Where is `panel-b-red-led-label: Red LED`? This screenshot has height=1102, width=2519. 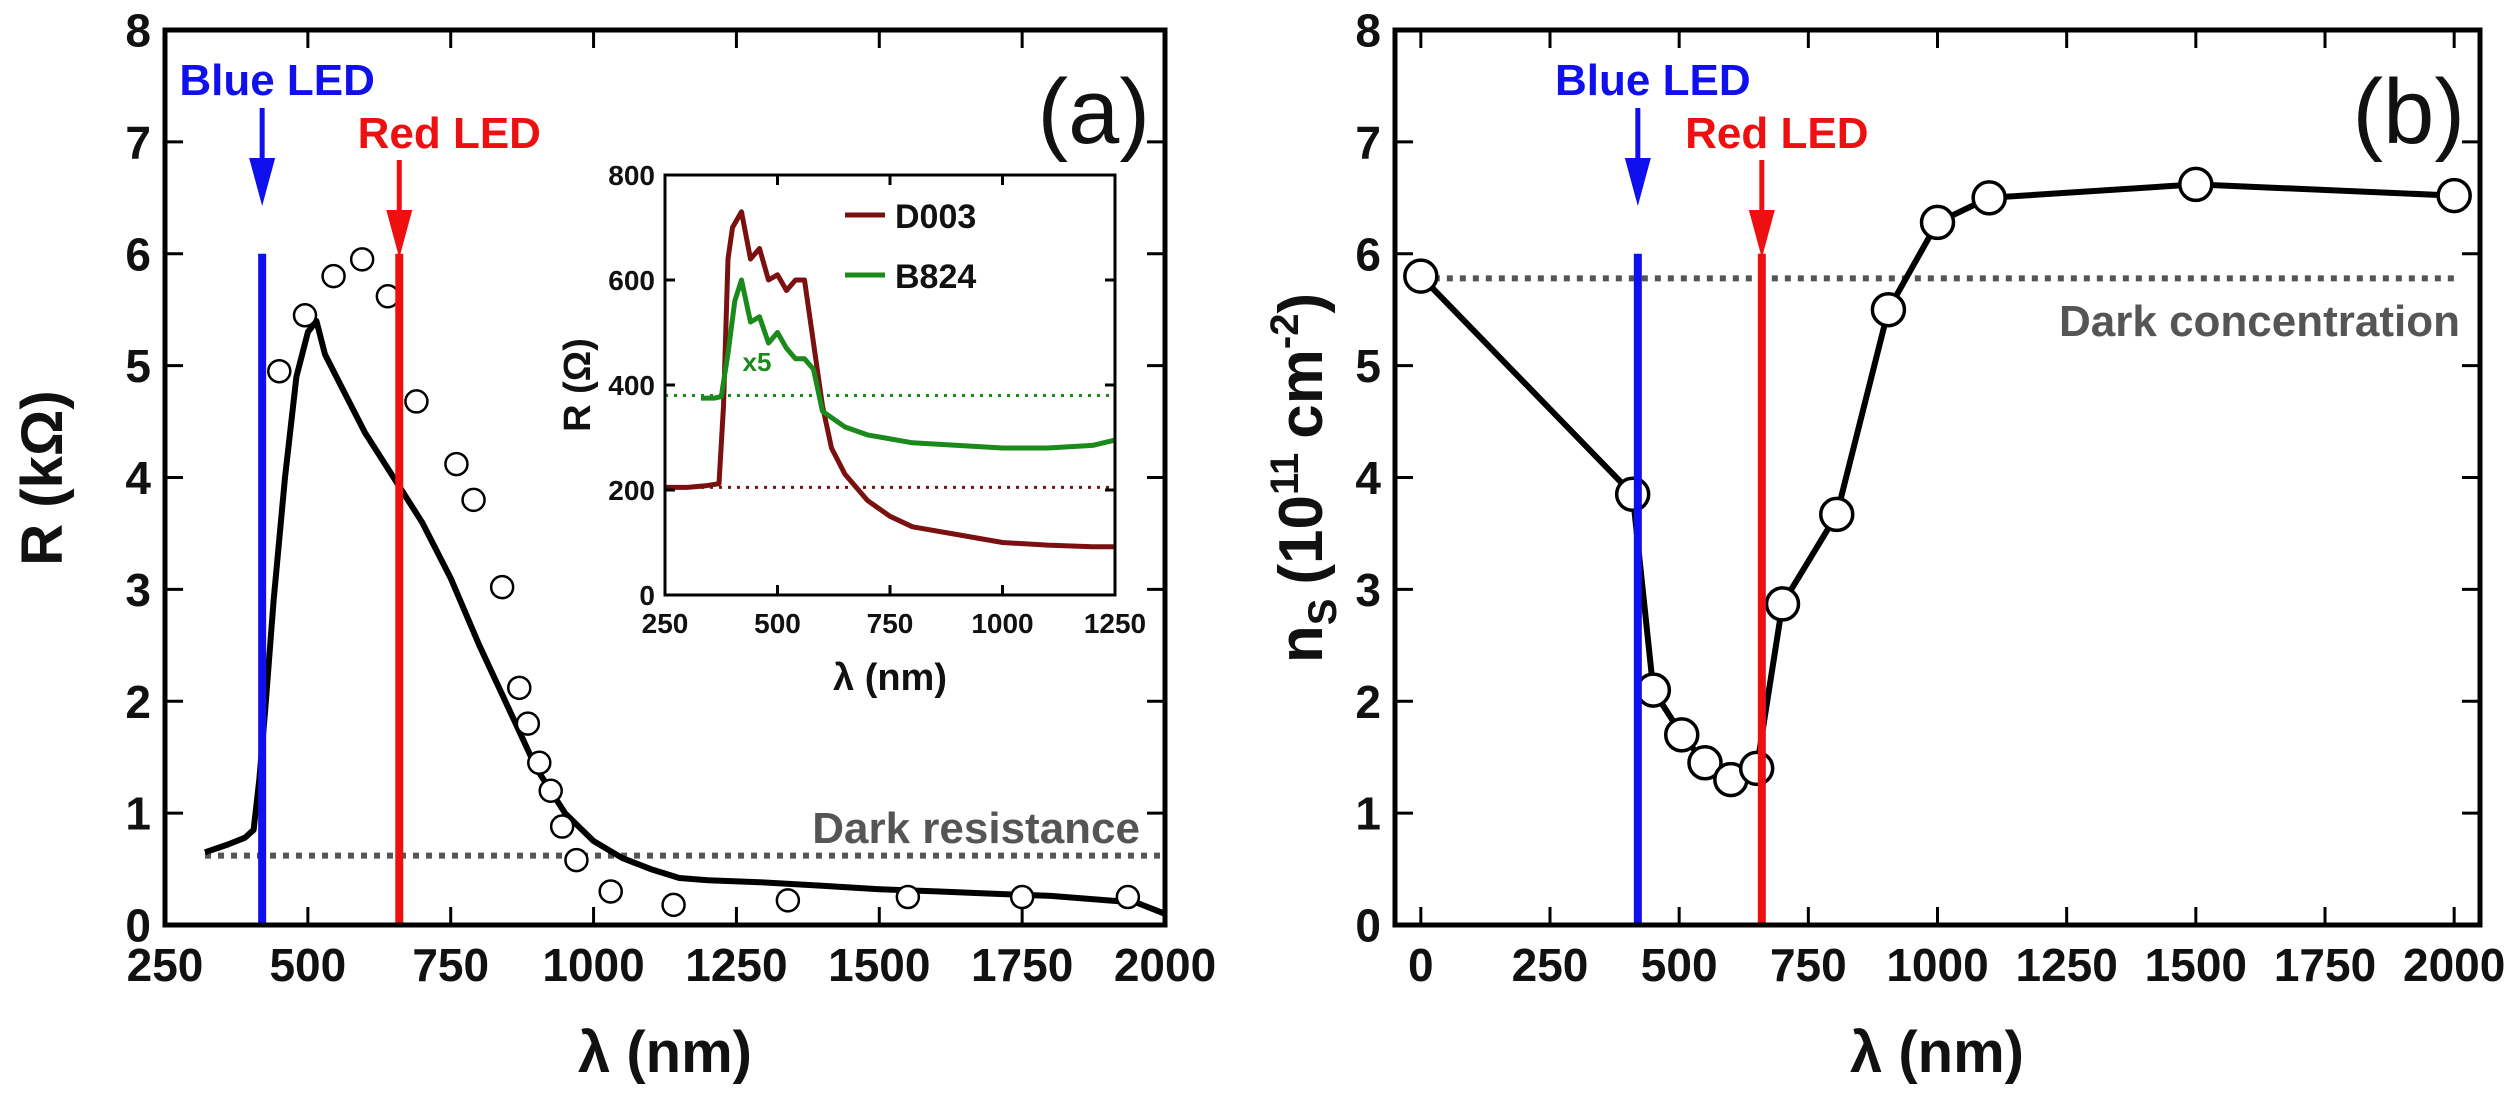
panel-b-red-led-label: Red LED is located at coordinates (1776, 133).